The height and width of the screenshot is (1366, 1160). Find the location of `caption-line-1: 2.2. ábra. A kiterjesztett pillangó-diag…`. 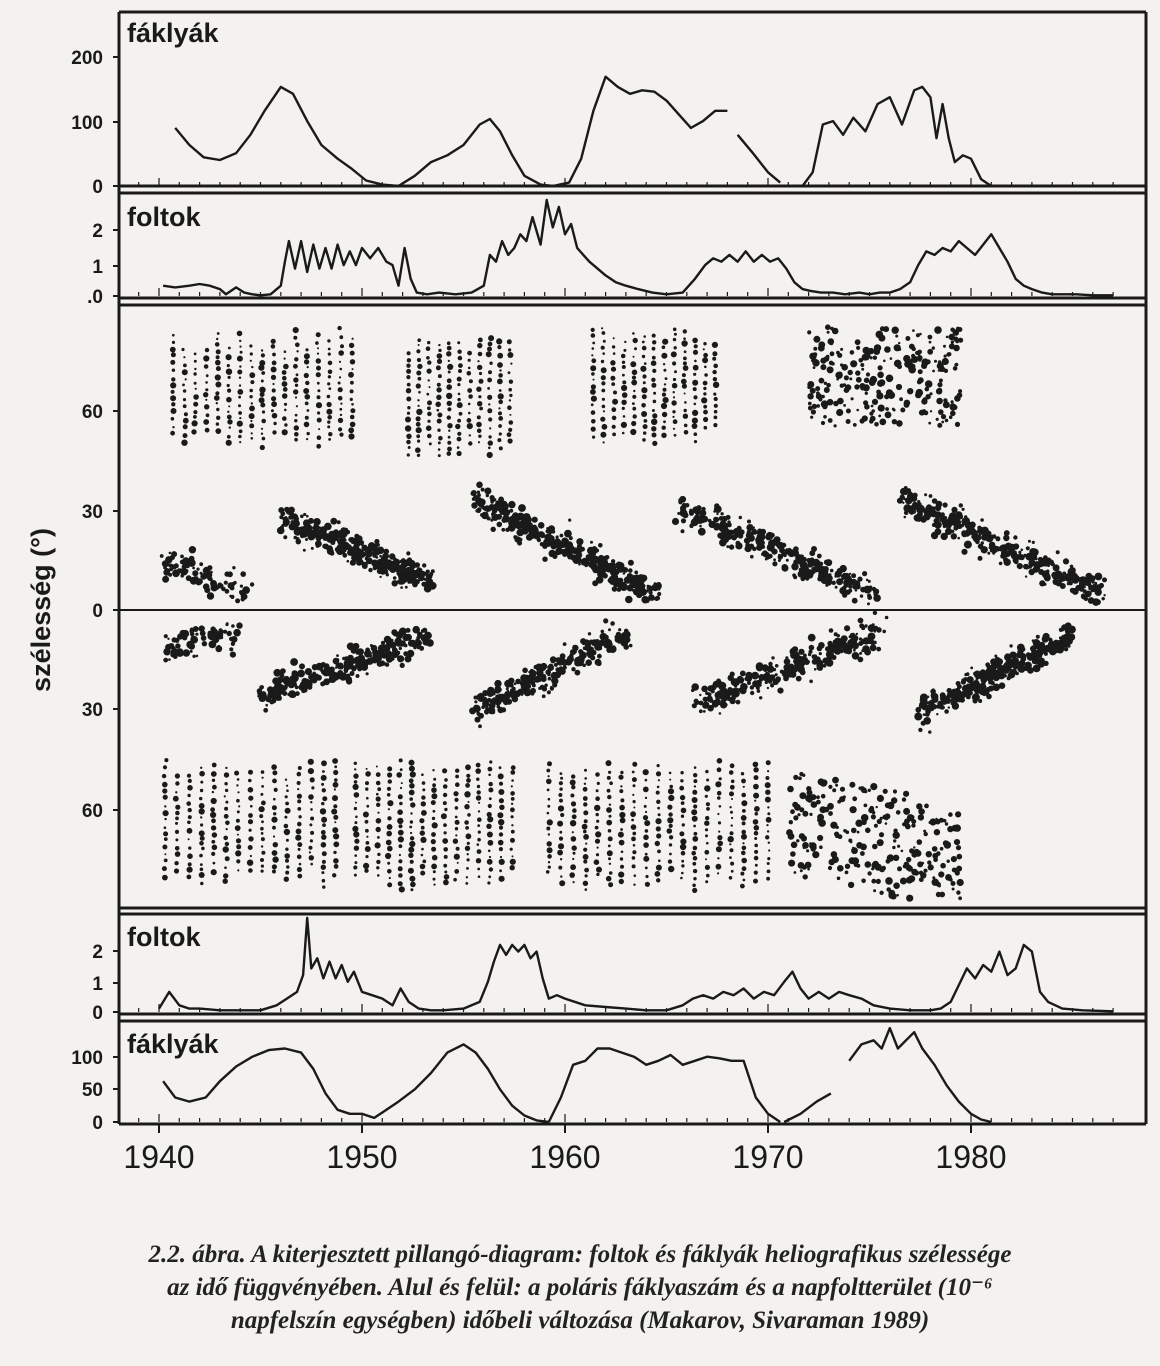

caption-line-1: 2.2. ábra. A kiterjesztett pillangó-diag… is located at coordinates (580, 1254).